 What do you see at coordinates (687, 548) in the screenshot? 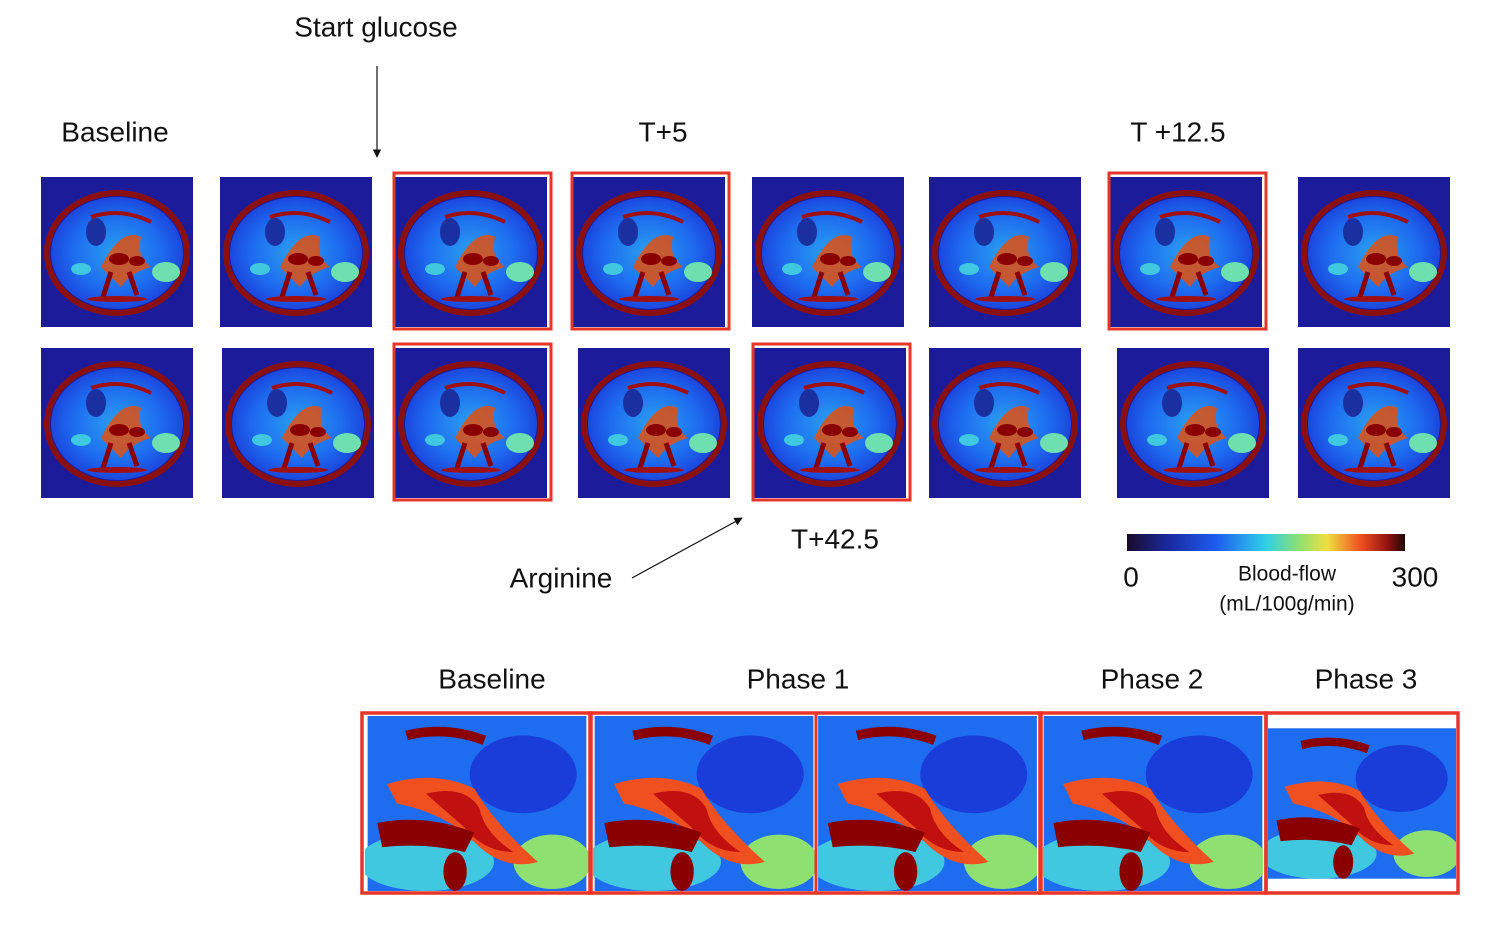
I see `arrow` at bounding box center [687, 548].